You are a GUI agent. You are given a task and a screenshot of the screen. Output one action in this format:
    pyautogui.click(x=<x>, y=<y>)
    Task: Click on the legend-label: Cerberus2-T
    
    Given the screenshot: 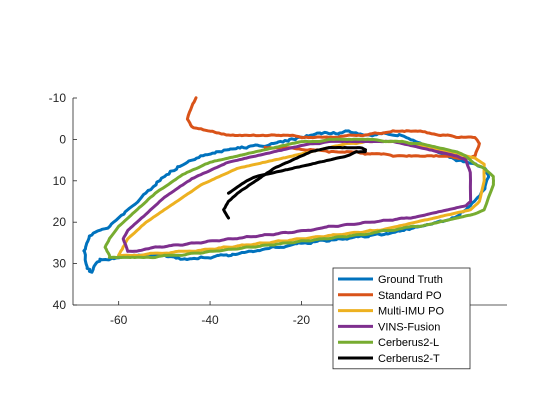 What is the action you would take?
    pyautogui.click(x=409, y=359)
    